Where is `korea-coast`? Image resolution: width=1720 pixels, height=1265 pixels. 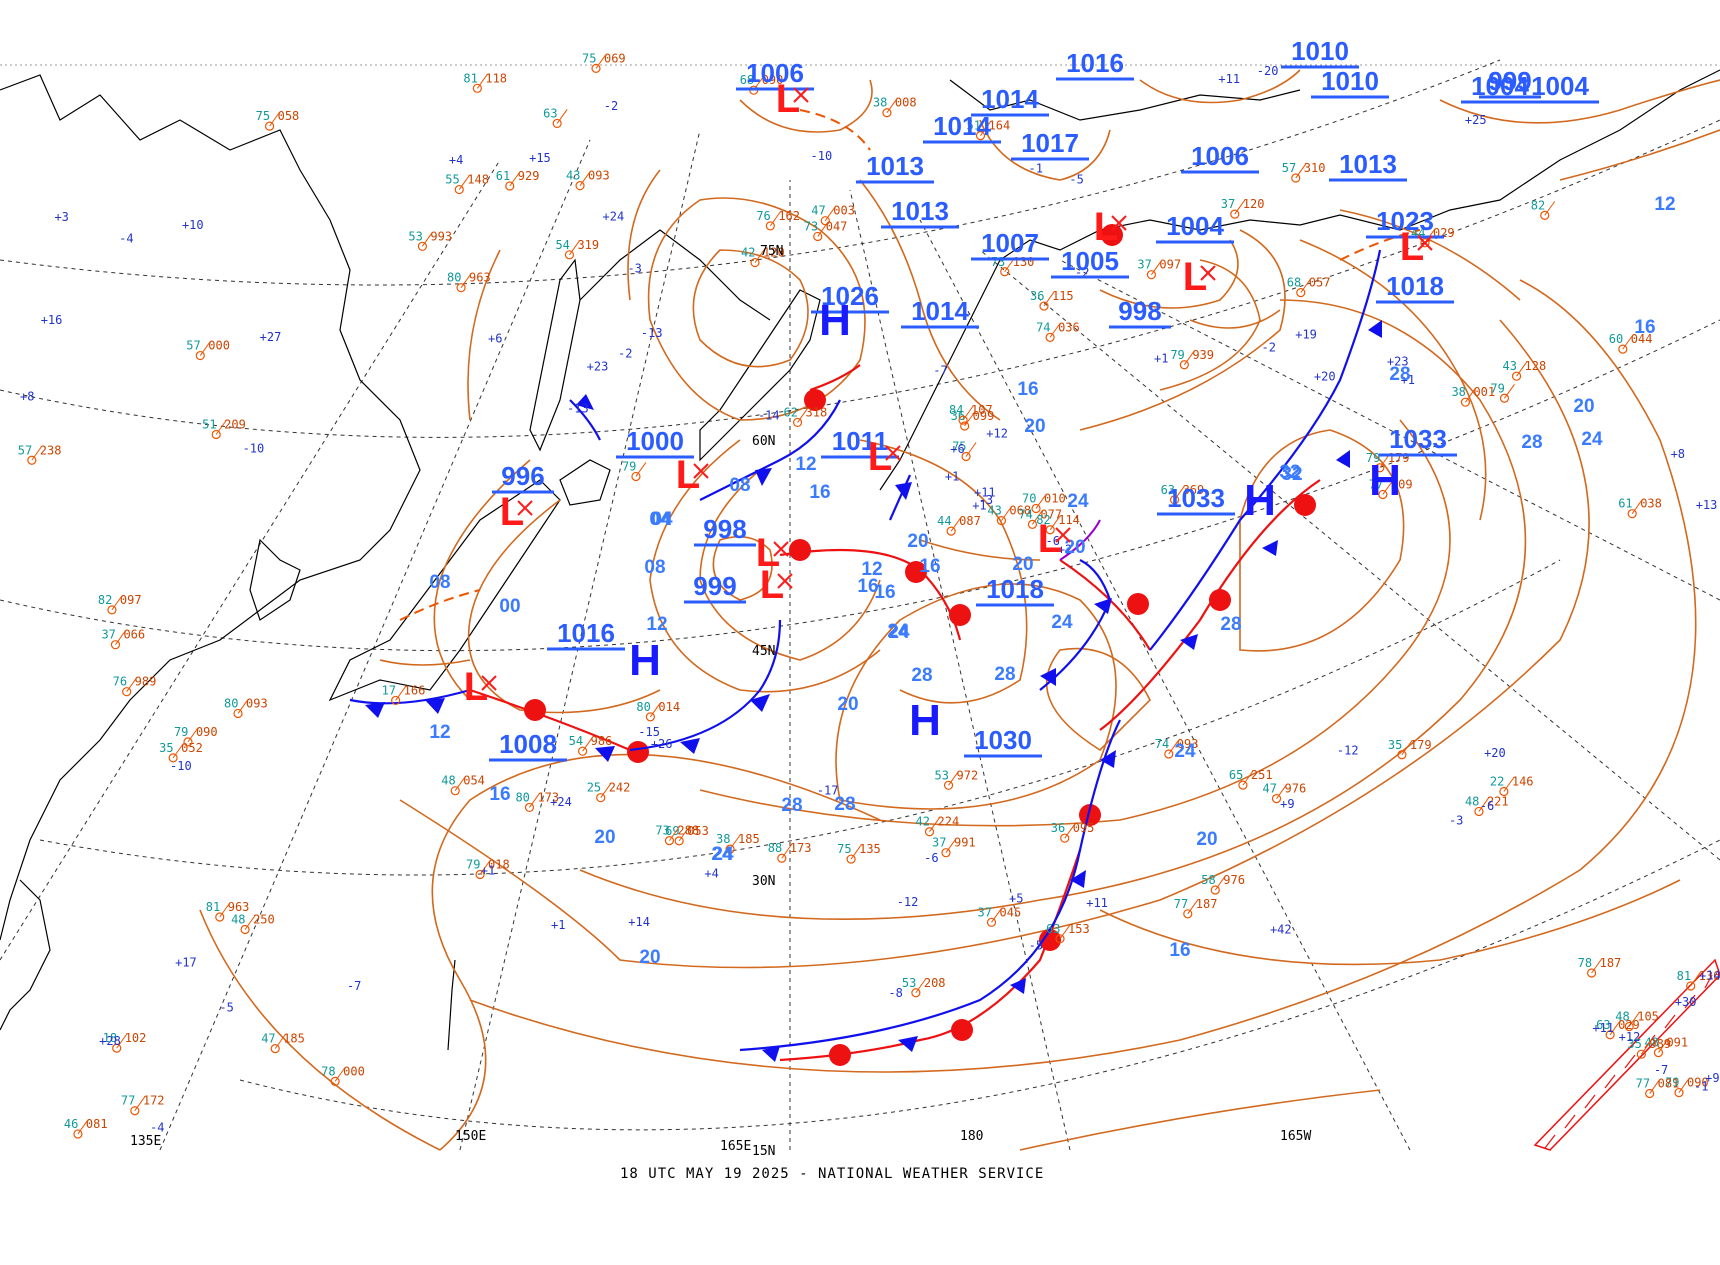
korea-coast is located at coordinates (275, 579).